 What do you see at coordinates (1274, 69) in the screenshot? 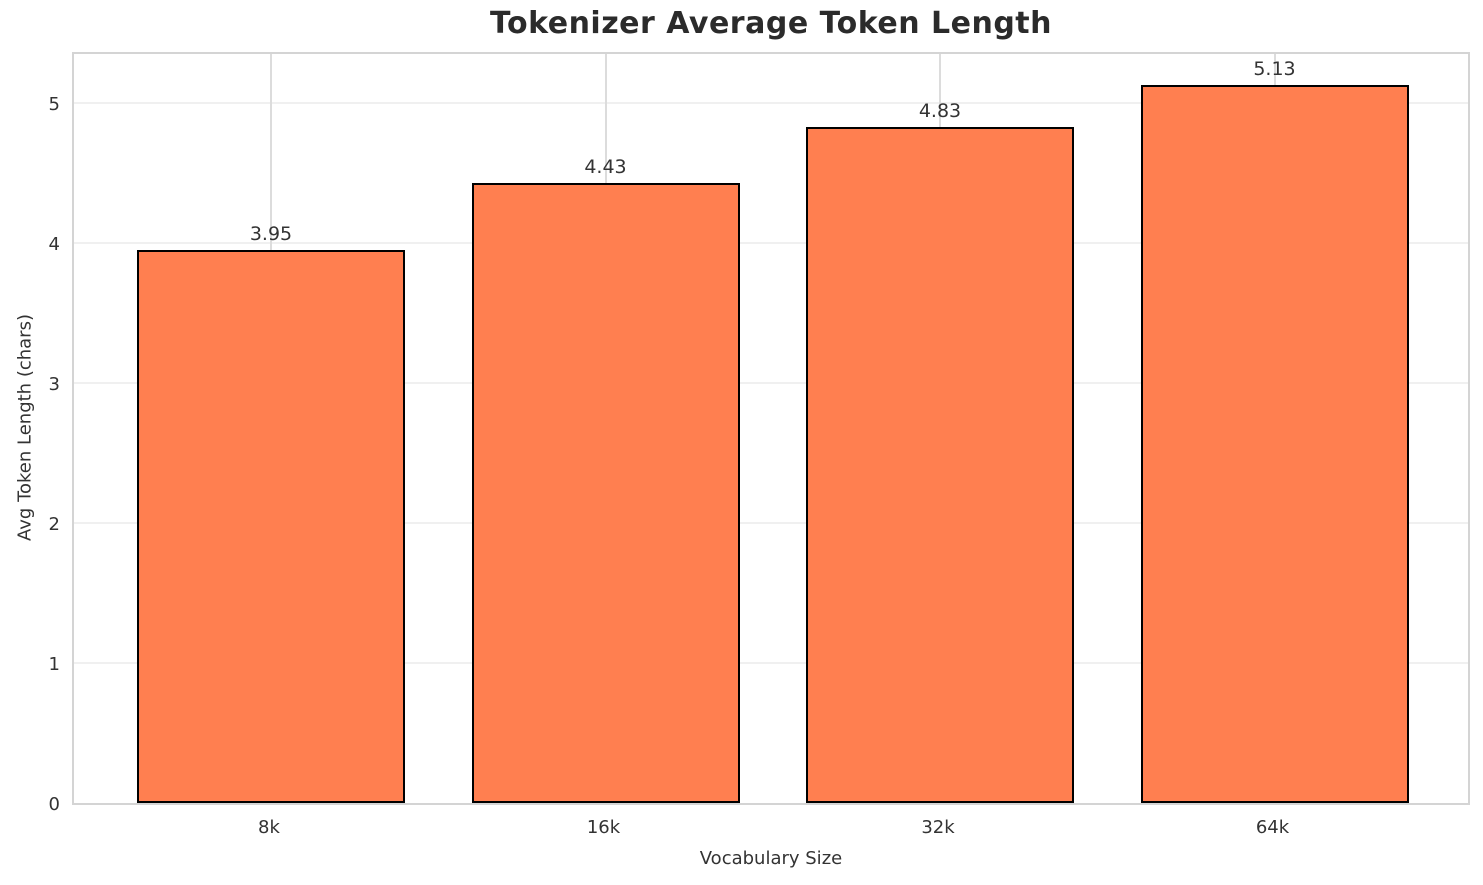
I see `bar-value-label: 5.13` at bounding box center [1274, 69].